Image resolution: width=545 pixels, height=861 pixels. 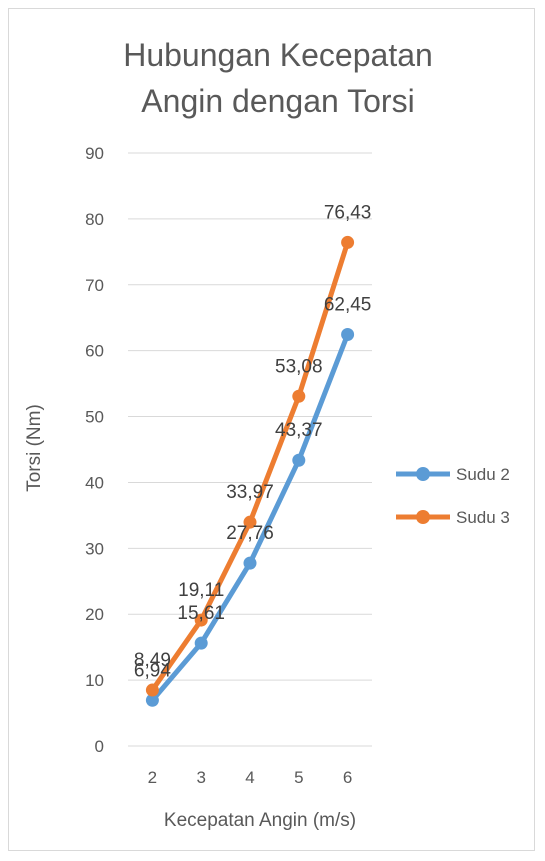 I want to click on y-tick-label: 50, so click(x=94, y=417).